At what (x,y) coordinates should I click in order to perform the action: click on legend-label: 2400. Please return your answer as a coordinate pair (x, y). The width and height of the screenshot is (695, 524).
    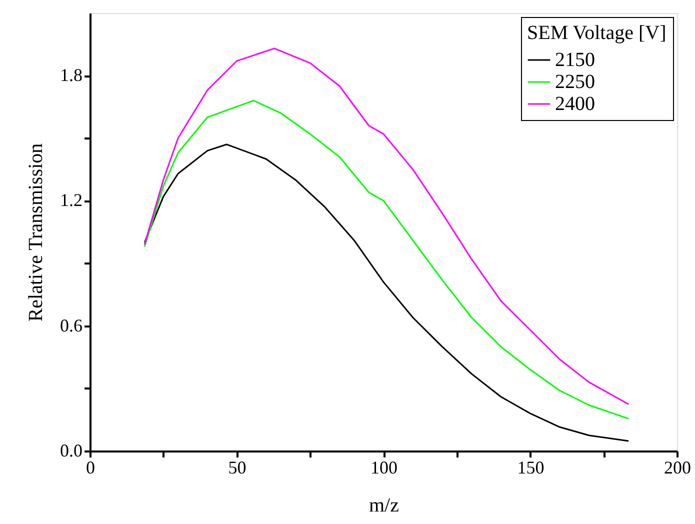
    Looking at the image, I should click on (575, 104).